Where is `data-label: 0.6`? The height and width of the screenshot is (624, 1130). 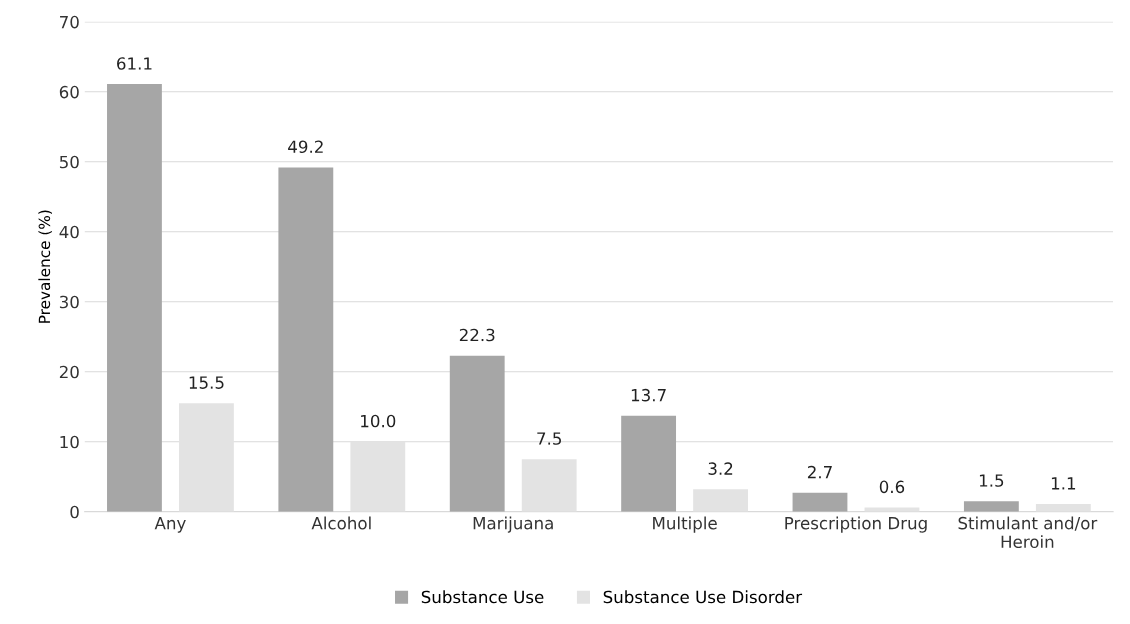 data-label: 0.6 is located at coordinates (892, 487).